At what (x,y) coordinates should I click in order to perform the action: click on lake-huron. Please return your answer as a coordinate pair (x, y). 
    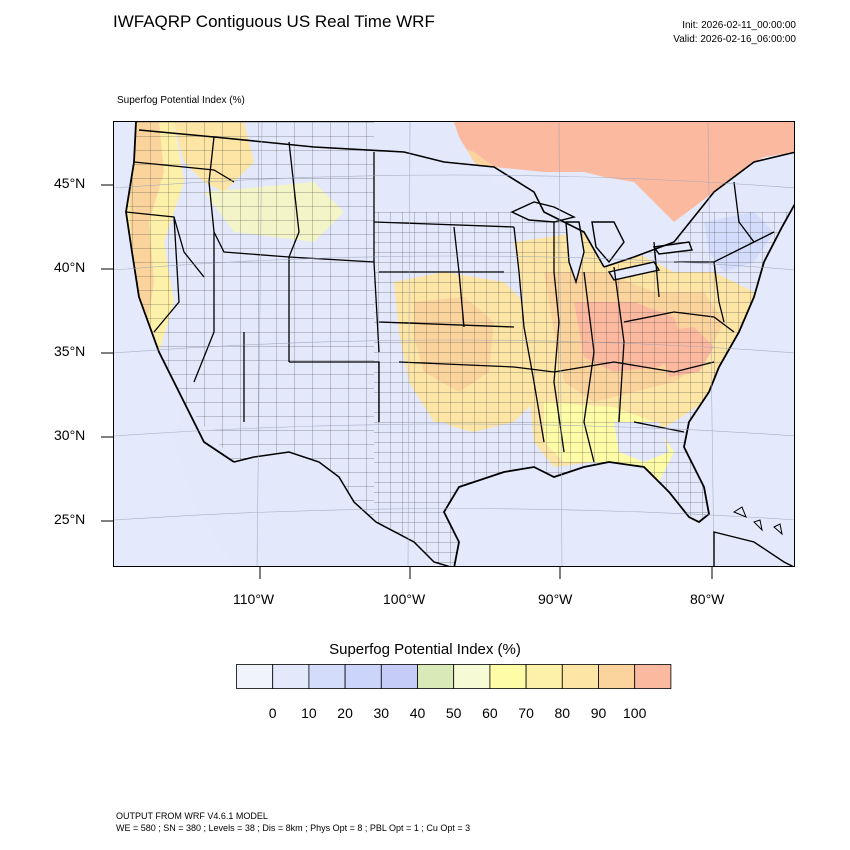
    Looking at the image, I should click on (608, 242).